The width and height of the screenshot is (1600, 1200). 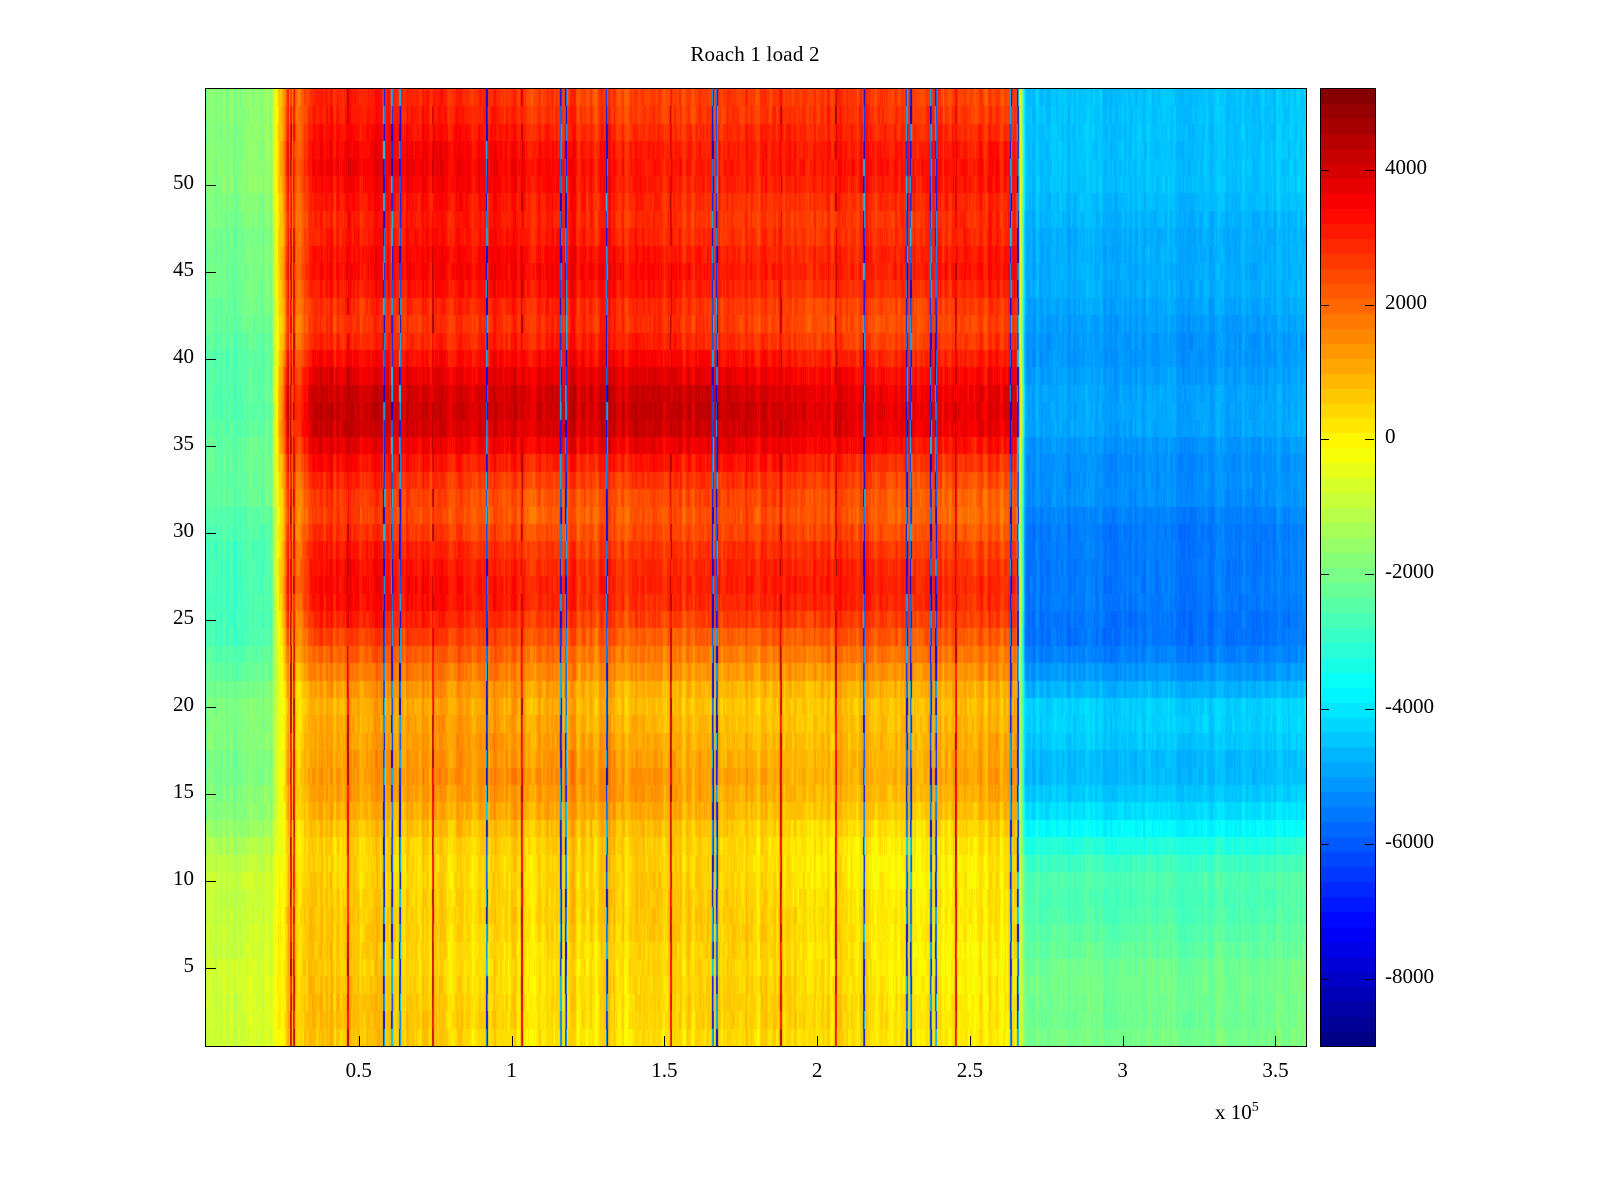 I want to click on y-tick-label: 10, so click(x=183, y=877).